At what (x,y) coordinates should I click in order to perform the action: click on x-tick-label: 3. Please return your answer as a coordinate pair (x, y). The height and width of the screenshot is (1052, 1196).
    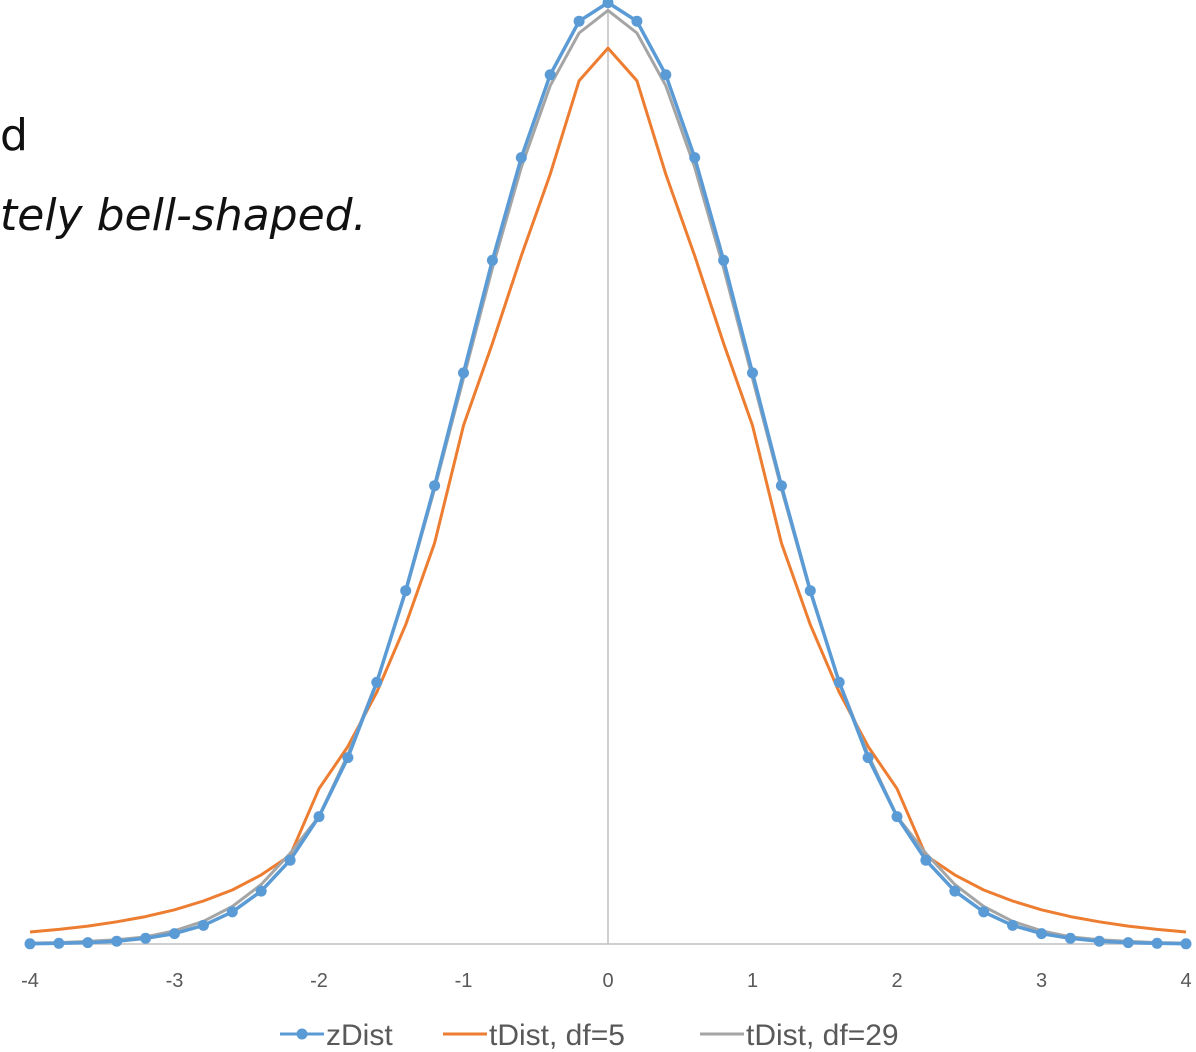
    Looking at the image, I should click on (1041, 981).